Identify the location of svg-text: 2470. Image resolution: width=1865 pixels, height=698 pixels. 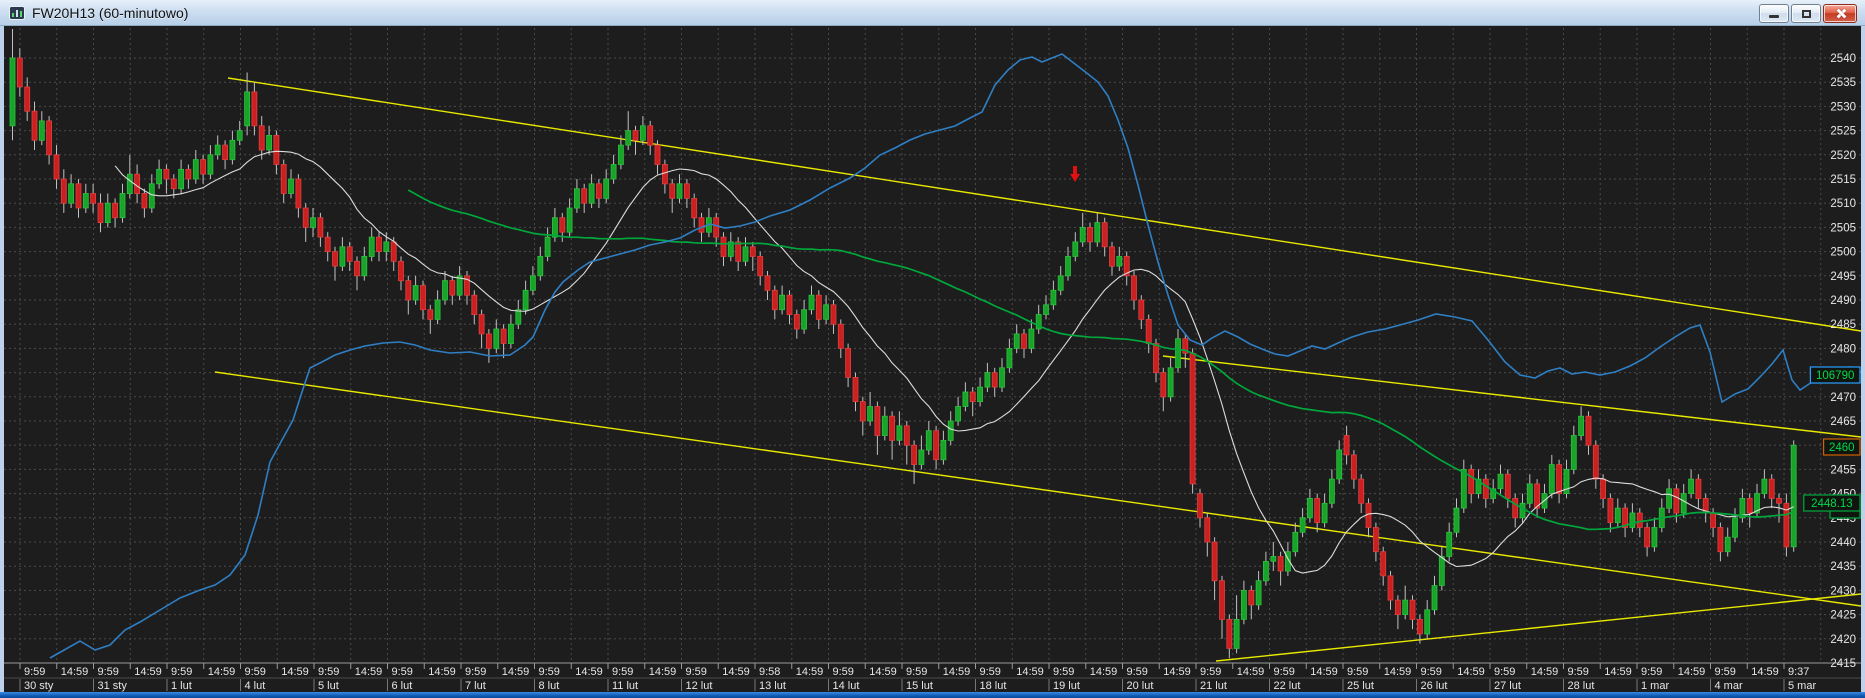
(1843, 398).